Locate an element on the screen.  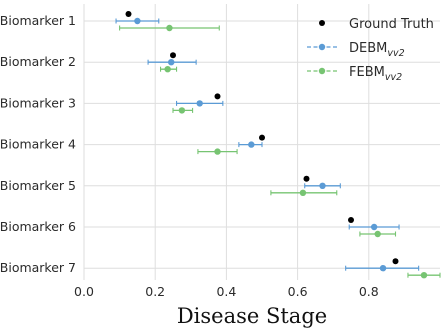
legend-item: Ground Truth is located at coordinates (376, 24).